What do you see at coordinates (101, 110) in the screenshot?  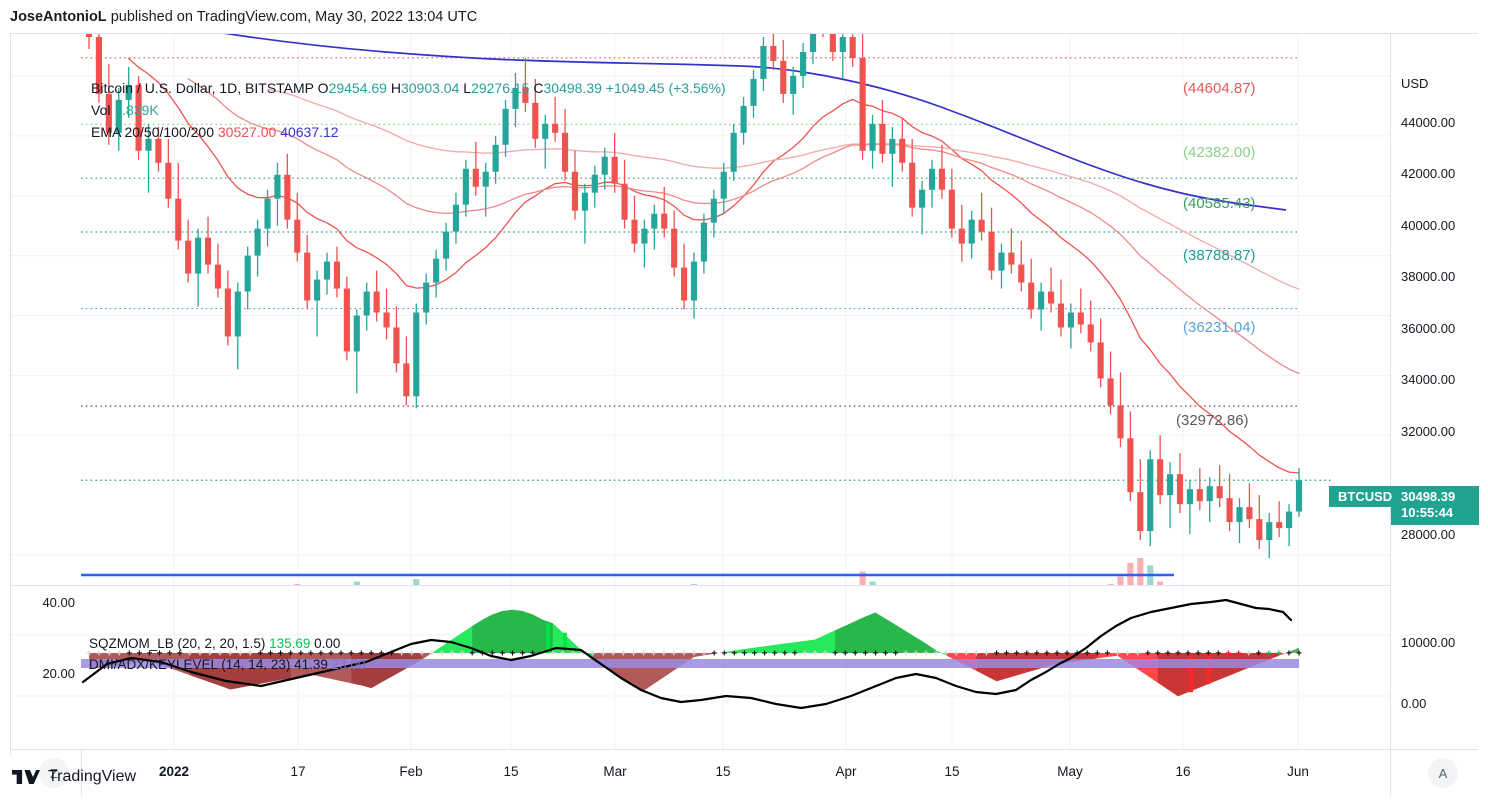 I see `legend-volume-label: Vol` at bounding box center [101, 110].